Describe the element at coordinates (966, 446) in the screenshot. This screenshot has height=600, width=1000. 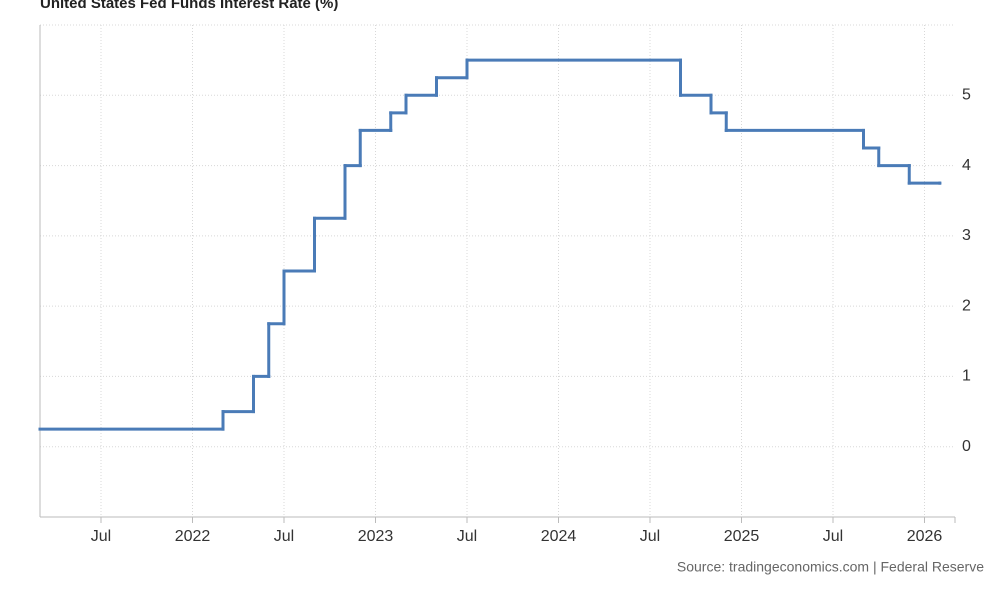
I see `y-tick-label: 0` at that location.